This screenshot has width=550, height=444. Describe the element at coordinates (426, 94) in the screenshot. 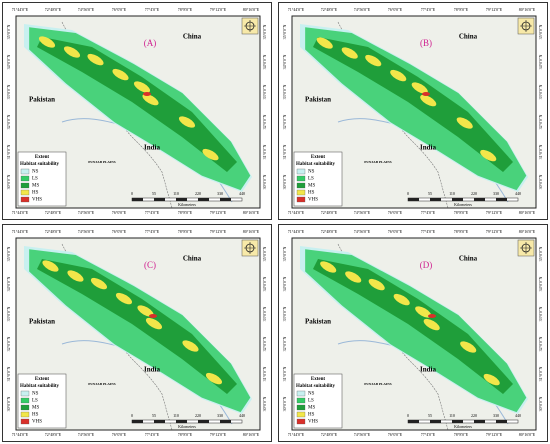

I see `habitat-vhs` at that location.